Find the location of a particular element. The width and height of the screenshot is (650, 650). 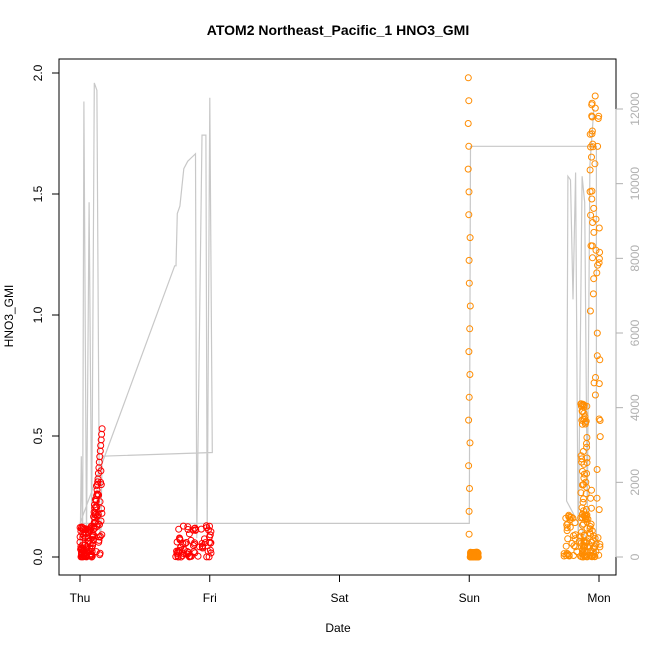

y-tick-label: 0.0 is located at coordinates (38, 556).